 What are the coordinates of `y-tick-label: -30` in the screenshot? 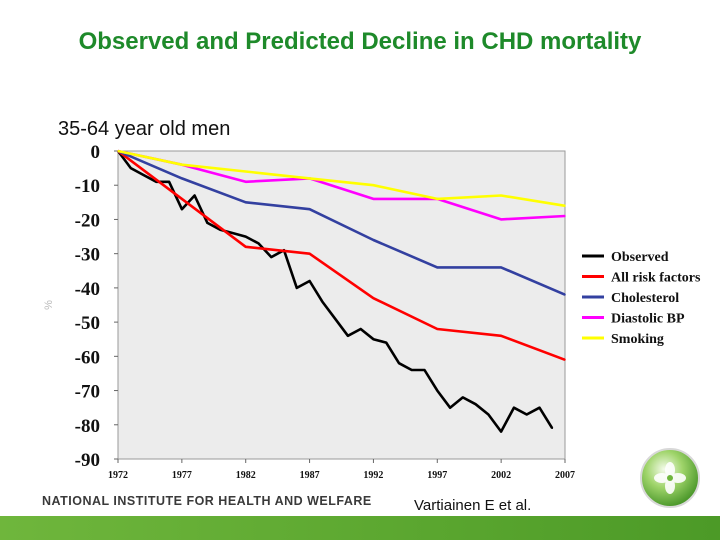 It's located at (87, 255).